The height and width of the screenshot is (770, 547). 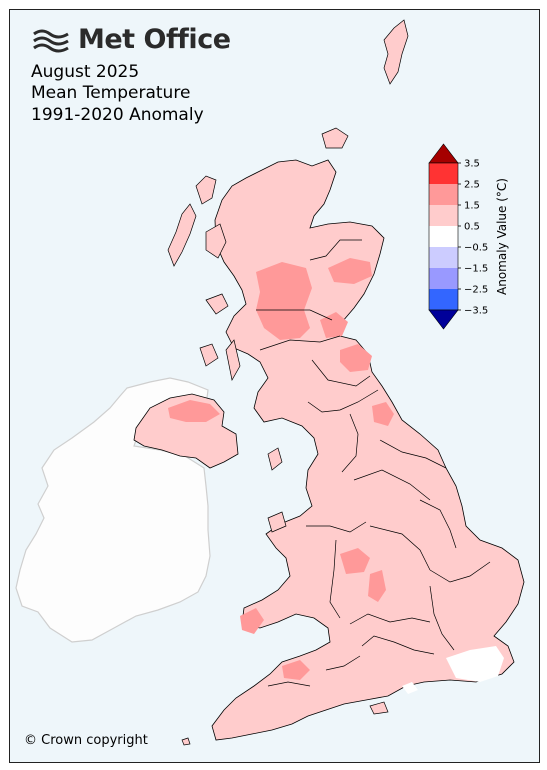 What do you see at coordinates (233, 360) in the screenshot?
I see `kintyre` at bounding box center [233, 360].